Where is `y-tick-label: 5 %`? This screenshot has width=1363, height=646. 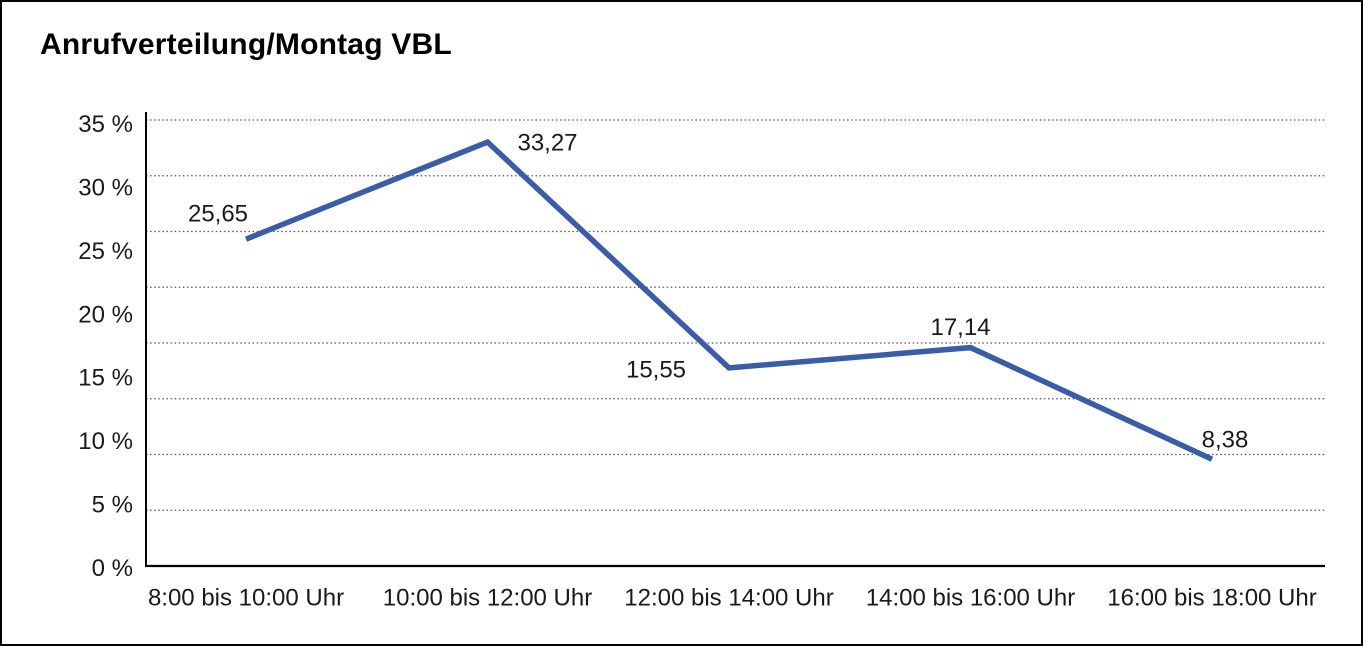
y-tick-label: 5 % is located at coordinates (112, 505).